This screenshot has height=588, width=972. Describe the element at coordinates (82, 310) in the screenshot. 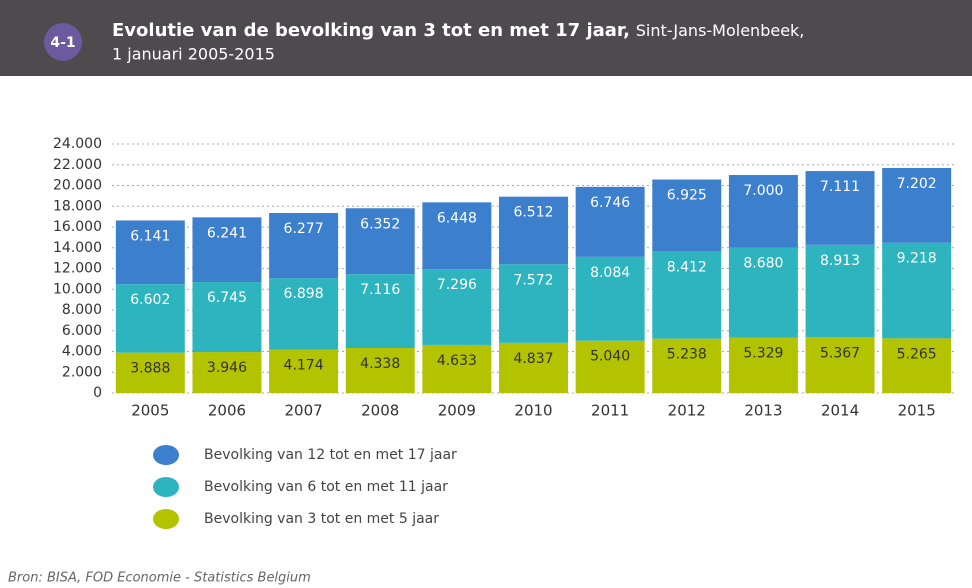

I see `y-tick-label: 8.000` at that location.